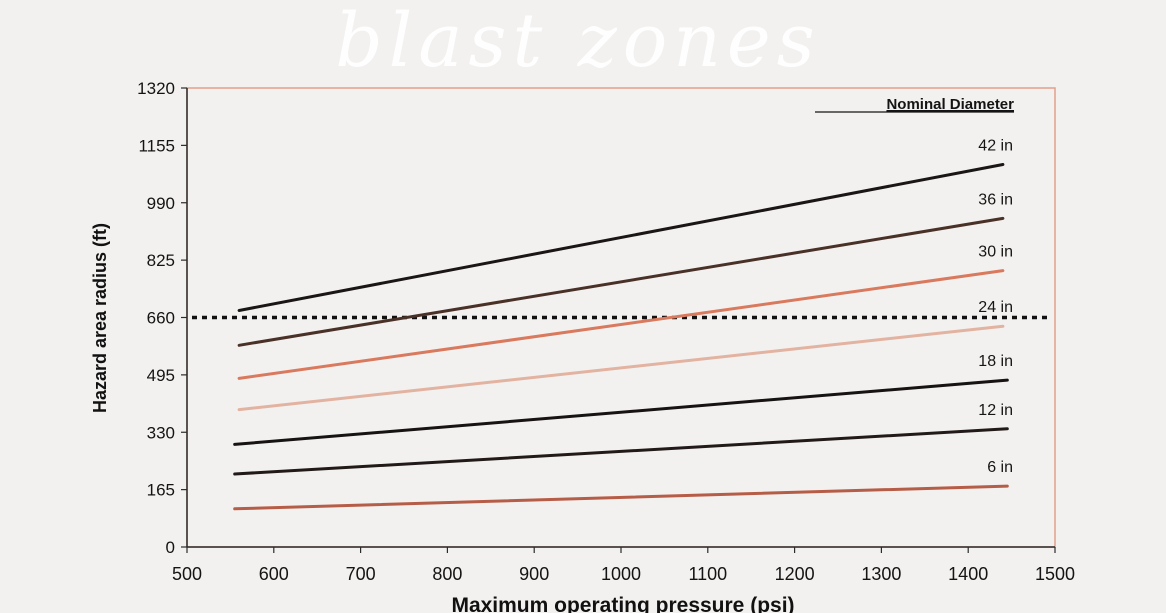 Image resolution: width=1166 pixels, height=613 pixels. What do you see at coordinates (621, 574) in the screenshot?
I see `x-tick-label: 1000` at bounding box center [621, 574].